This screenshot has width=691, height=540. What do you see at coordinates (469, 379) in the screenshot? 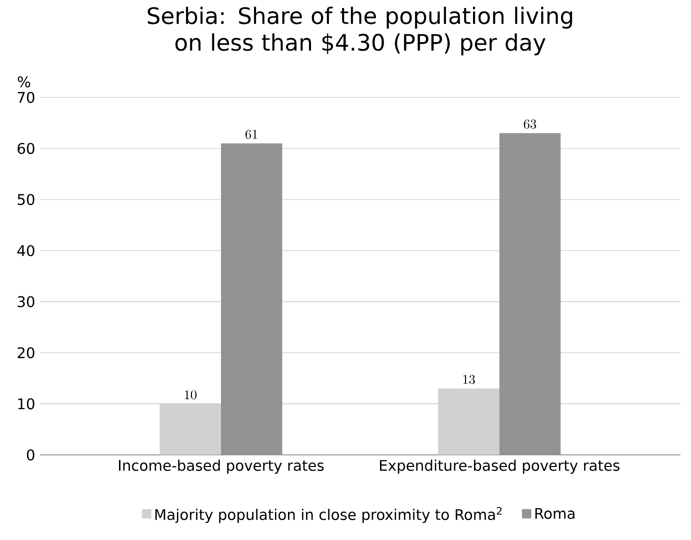
I see `data-label: 13` at bounding box center [469, 379].